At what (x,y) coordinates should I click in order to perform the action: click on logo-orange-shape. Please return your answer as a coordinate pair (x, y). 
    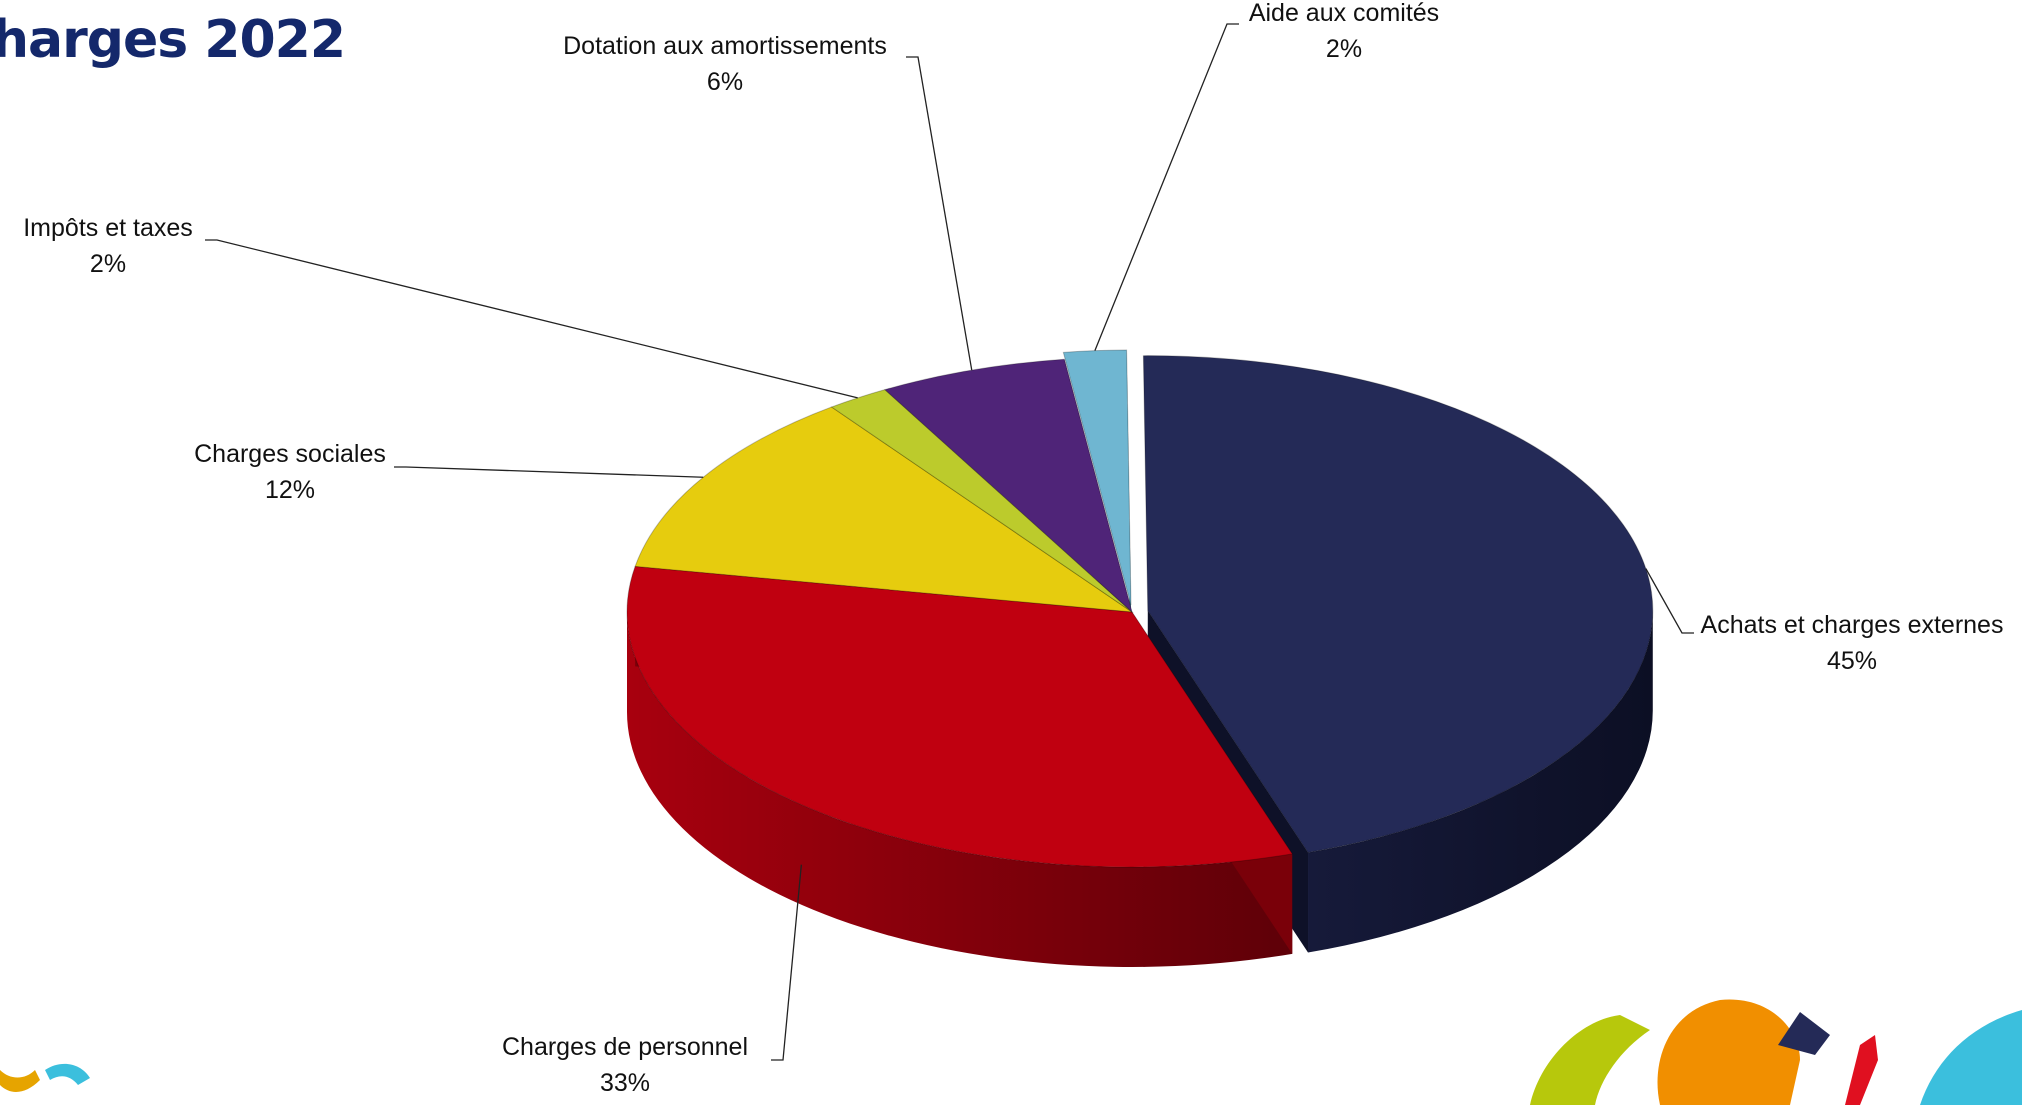
    Looking at the image, I should click on (1728, 1052).